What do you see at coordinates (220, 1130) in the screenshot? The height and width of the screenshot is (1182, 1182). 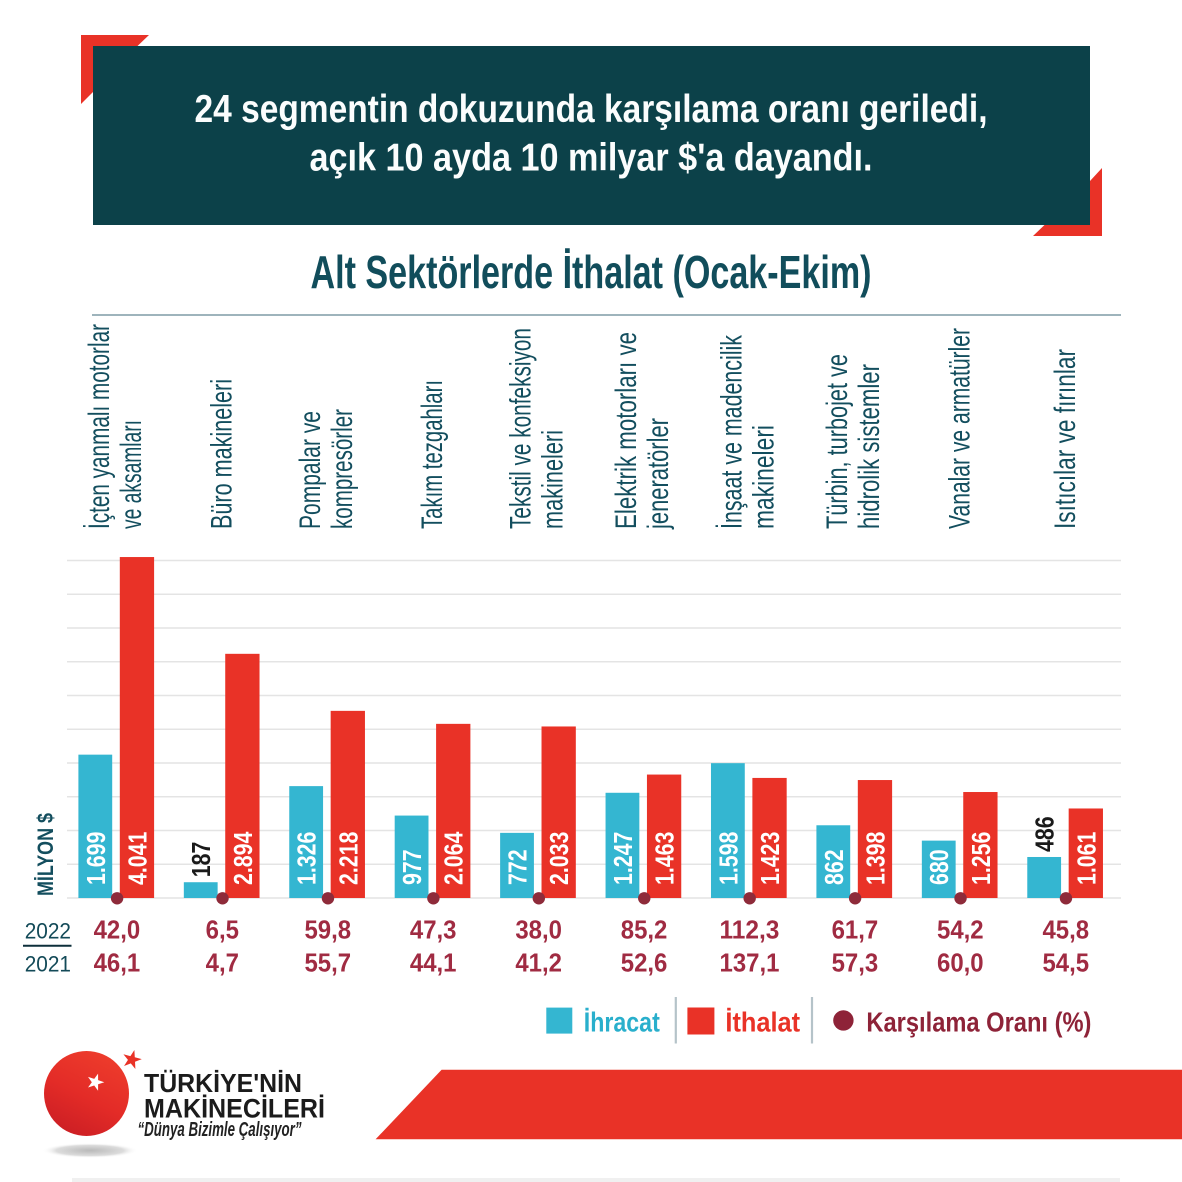 I see `svg-text: “Dünya Bizimle Çalışıyor”` at bounding box center [220, 1130].